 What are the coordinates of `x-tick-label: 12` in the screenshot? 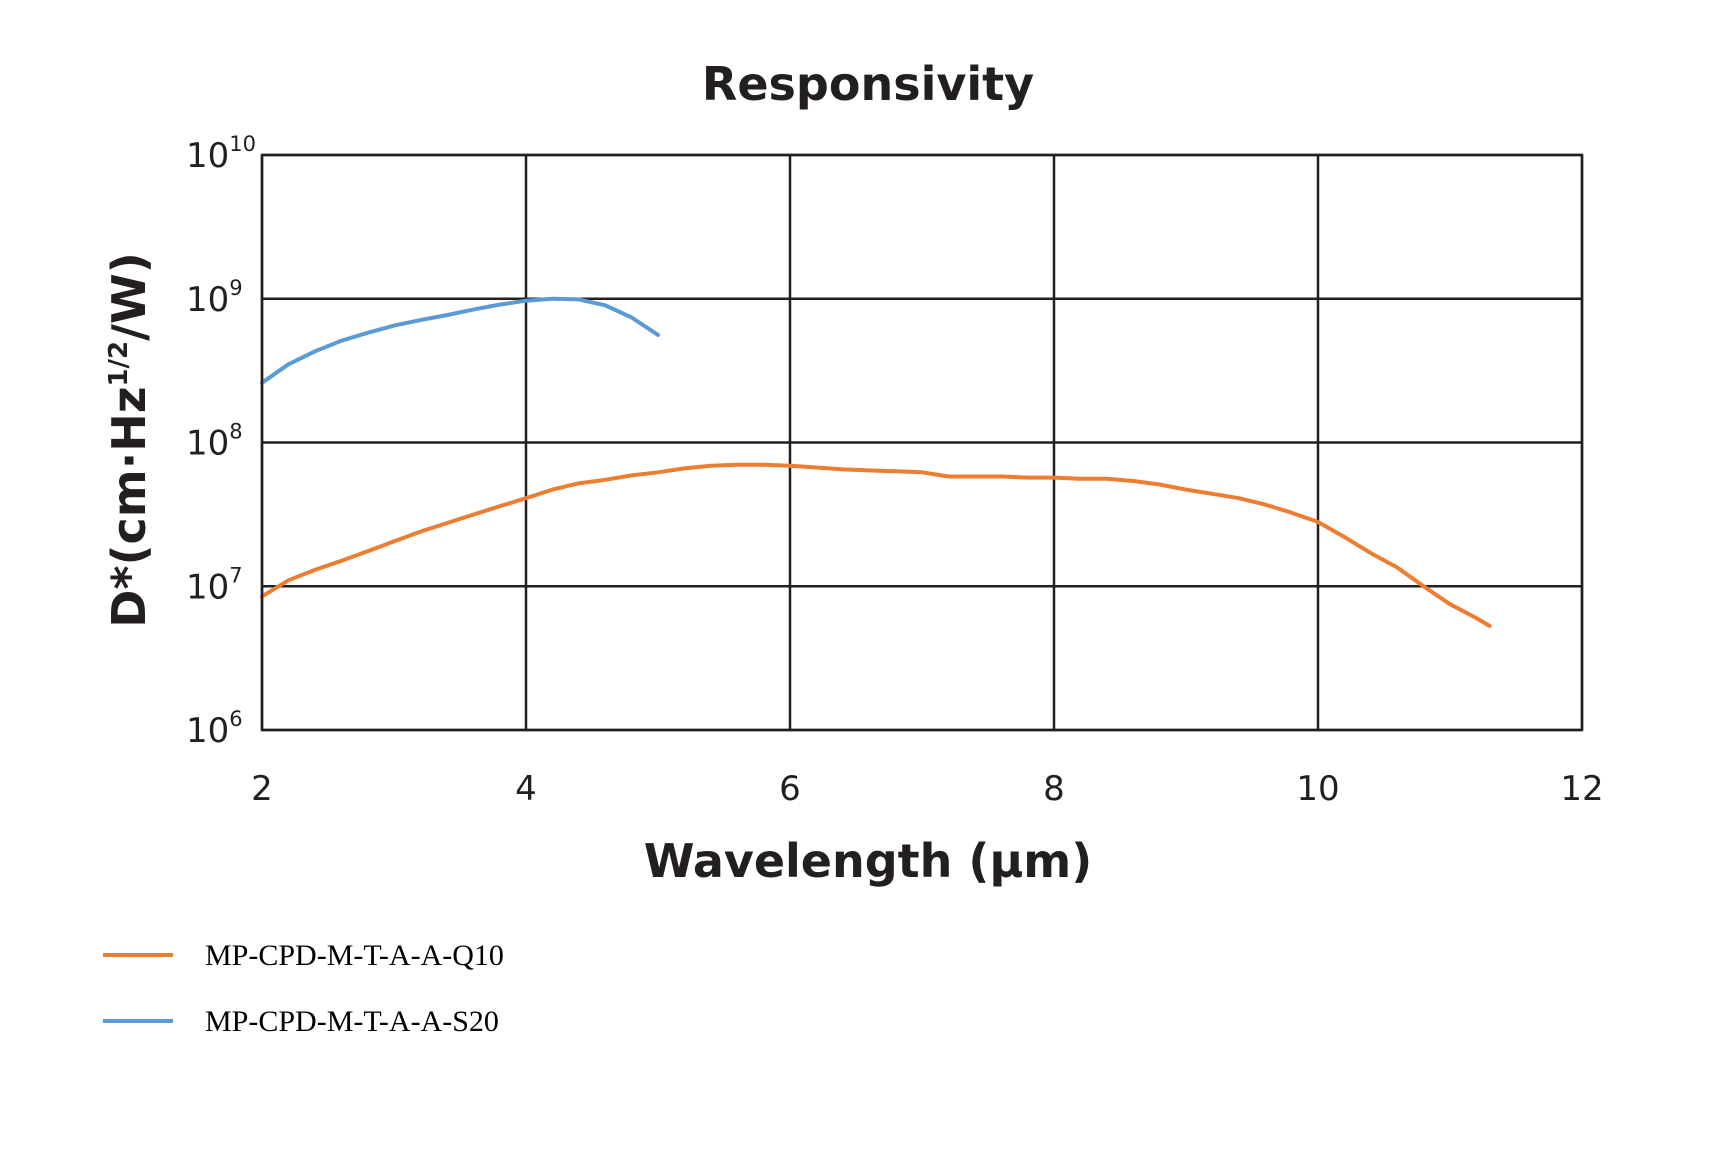 It's located at (1581, 789).